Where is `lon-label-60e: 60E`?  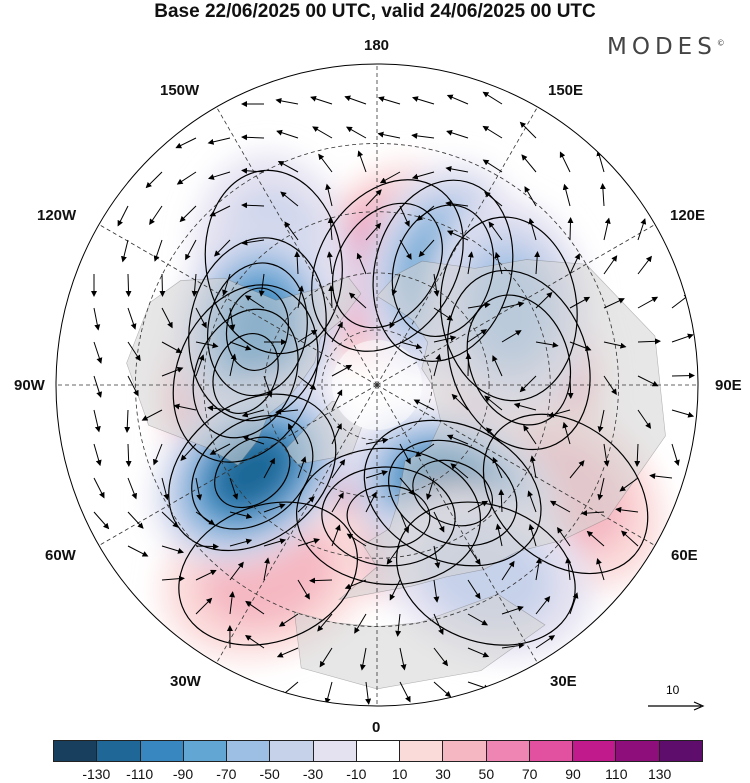
lon-label-60e: 60E is located at coordinates (684, 555).